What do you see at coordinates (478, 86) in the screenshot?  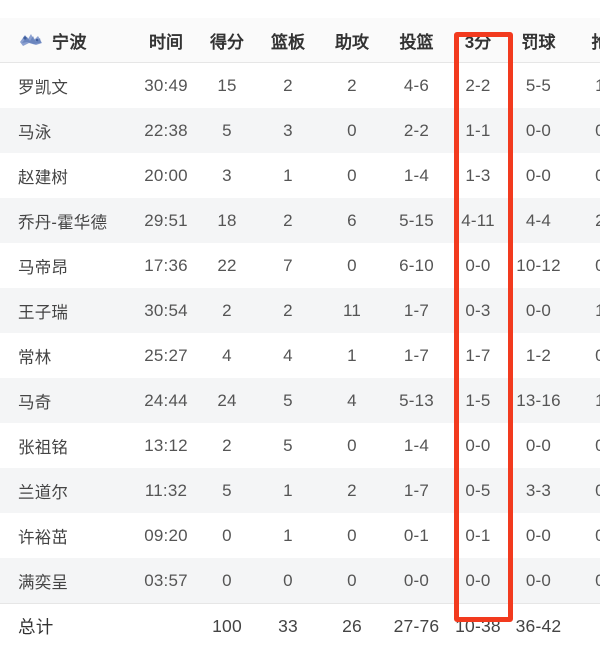 I see `three-points-value: 2-2` at bounding box center [478, 86].